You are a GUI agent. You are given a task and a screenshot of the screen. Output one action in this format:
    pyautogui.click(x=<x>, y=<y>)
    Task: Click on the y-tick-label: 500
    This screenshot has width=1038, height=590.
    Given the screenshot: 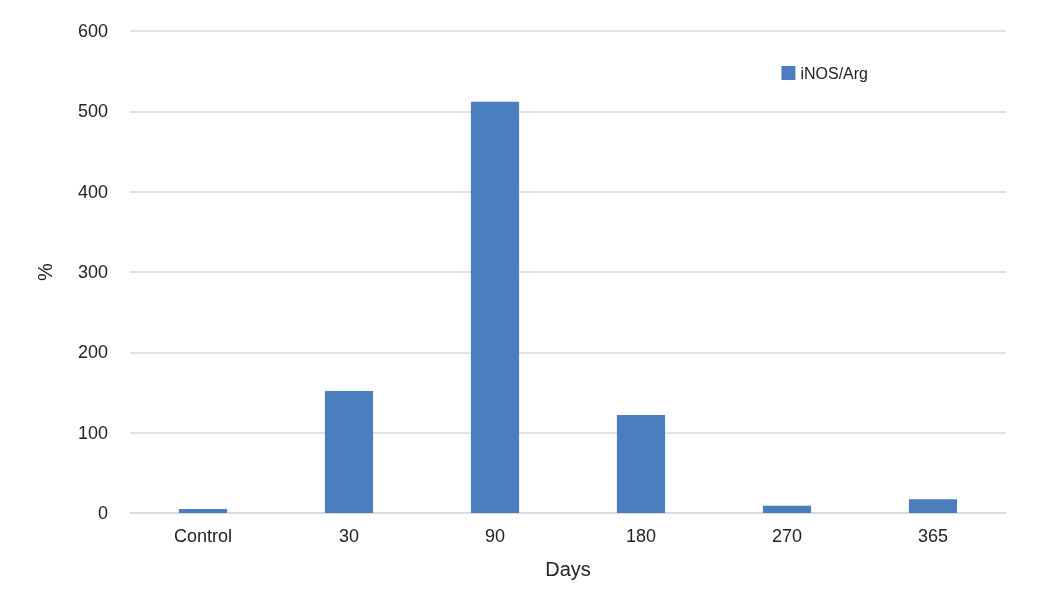 What is the action you would take?
    pyautogui.click(x=92, y=111)
    